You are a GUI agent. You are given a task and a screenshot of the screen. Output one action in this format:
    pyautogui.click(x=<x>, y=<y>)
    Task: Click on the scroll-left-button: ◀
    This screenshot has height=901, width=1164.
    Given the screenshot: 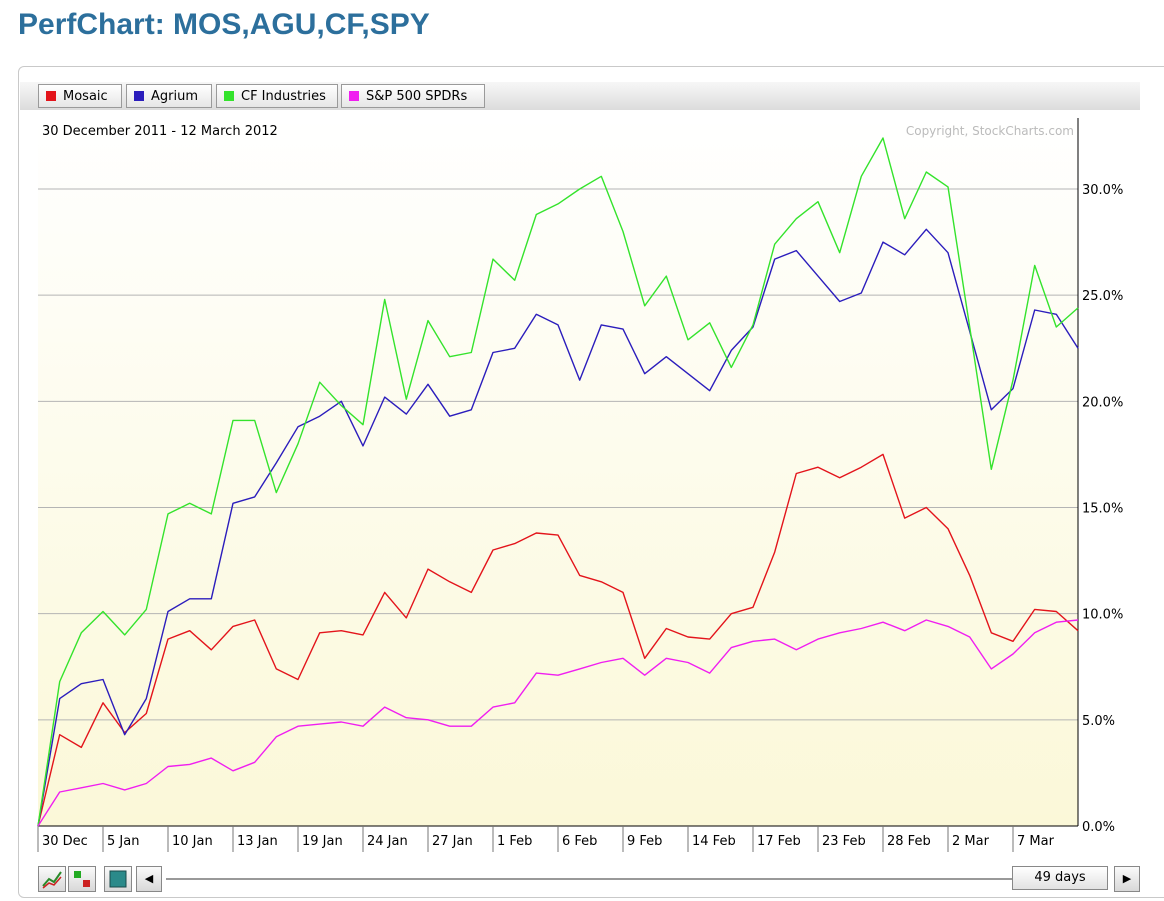 What is the action you would take?
    pyautogui.click(x=149, y=879)
    